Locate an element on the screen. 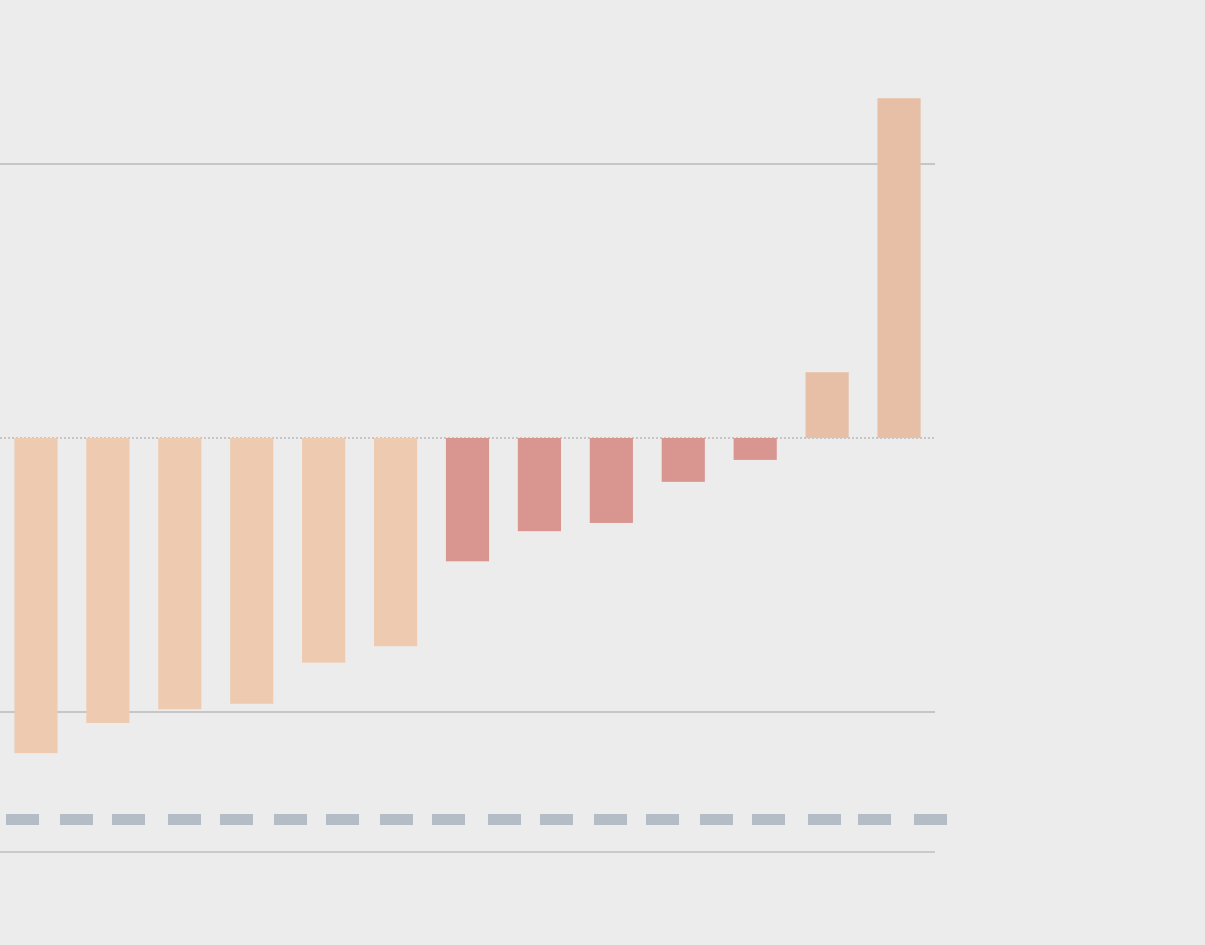 This screenshot has width=1205, height=945. x-label-placeholders is located at coordinates (476, 819).